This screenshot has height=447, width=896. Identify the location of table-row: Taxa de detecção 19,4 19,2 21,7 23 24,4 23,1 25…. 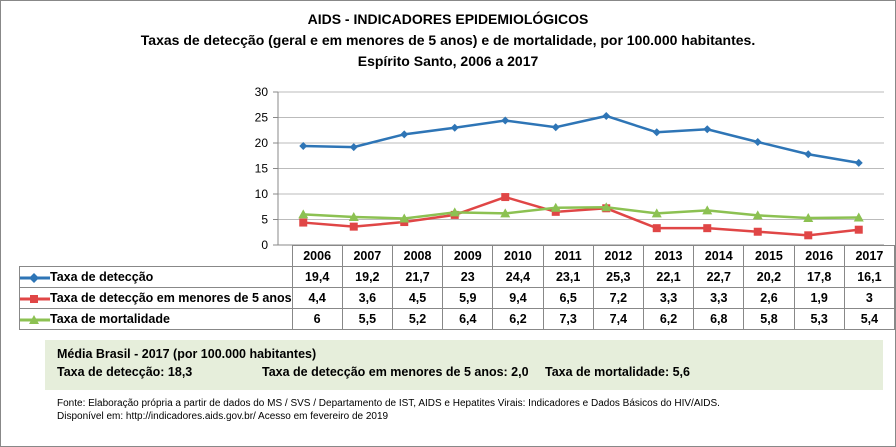
(457, 277).